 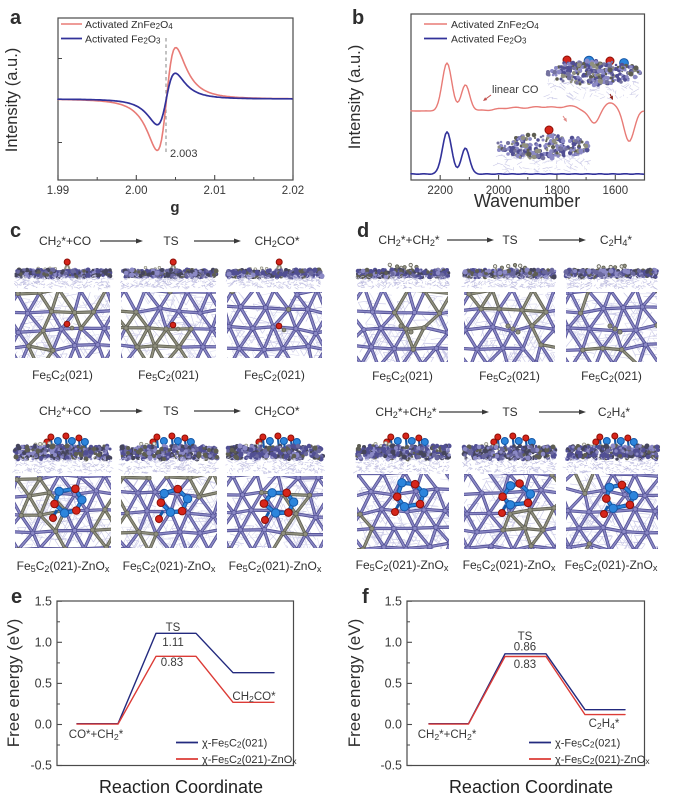 What do you see at coordinates (293, 191) in the screenshot?
I see `svg-text: 2.02` at bounding box center [293, 191].